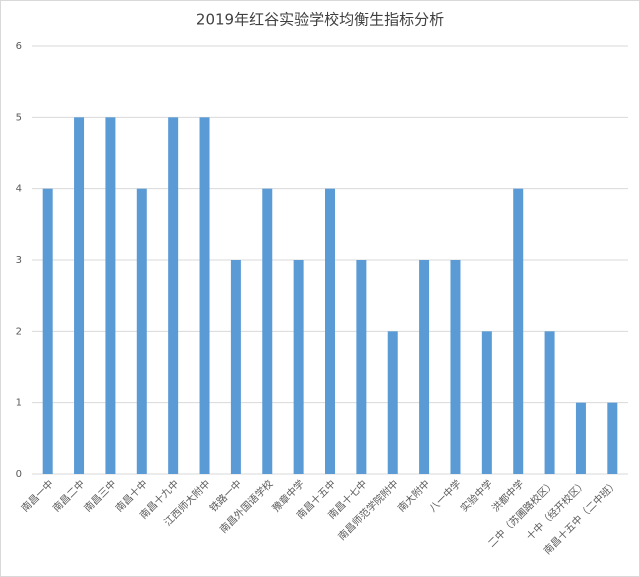 The image size is (640, 577). I want to click on y-tick-label: 1, so click(19, 403).